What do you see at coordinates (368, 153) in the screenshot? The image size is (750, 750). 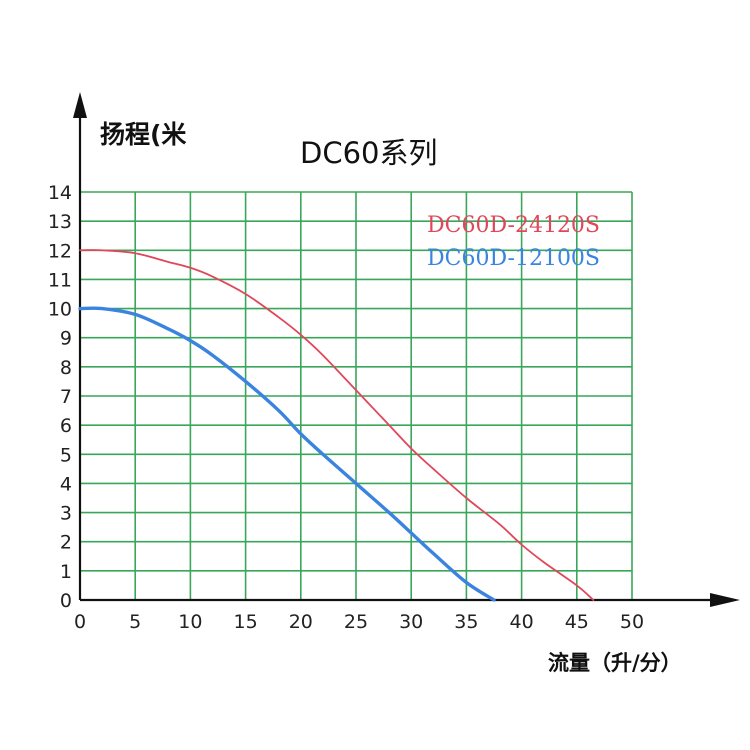 I see `chart-title: DC60系列` at bounding box center [368, 153].